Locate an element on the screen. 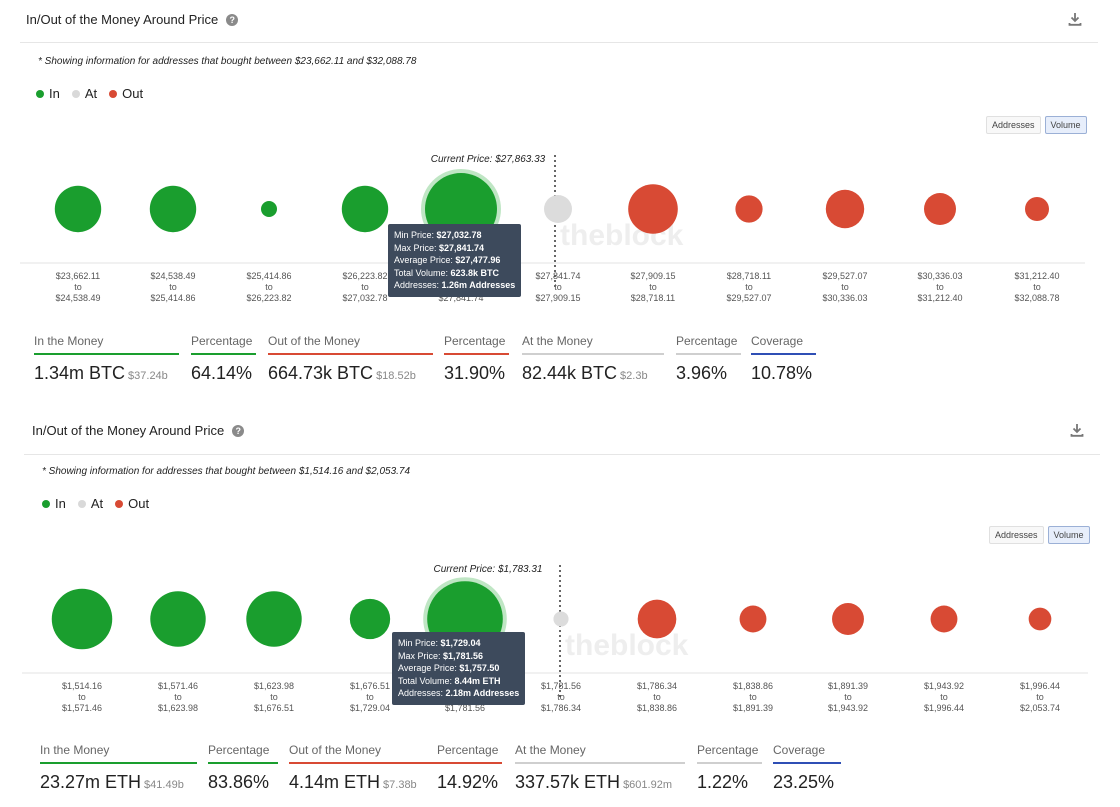 The width and height of the screenshot is (1120, 807). stat-value-text: 31.90% is located at coordinates (475, 373).